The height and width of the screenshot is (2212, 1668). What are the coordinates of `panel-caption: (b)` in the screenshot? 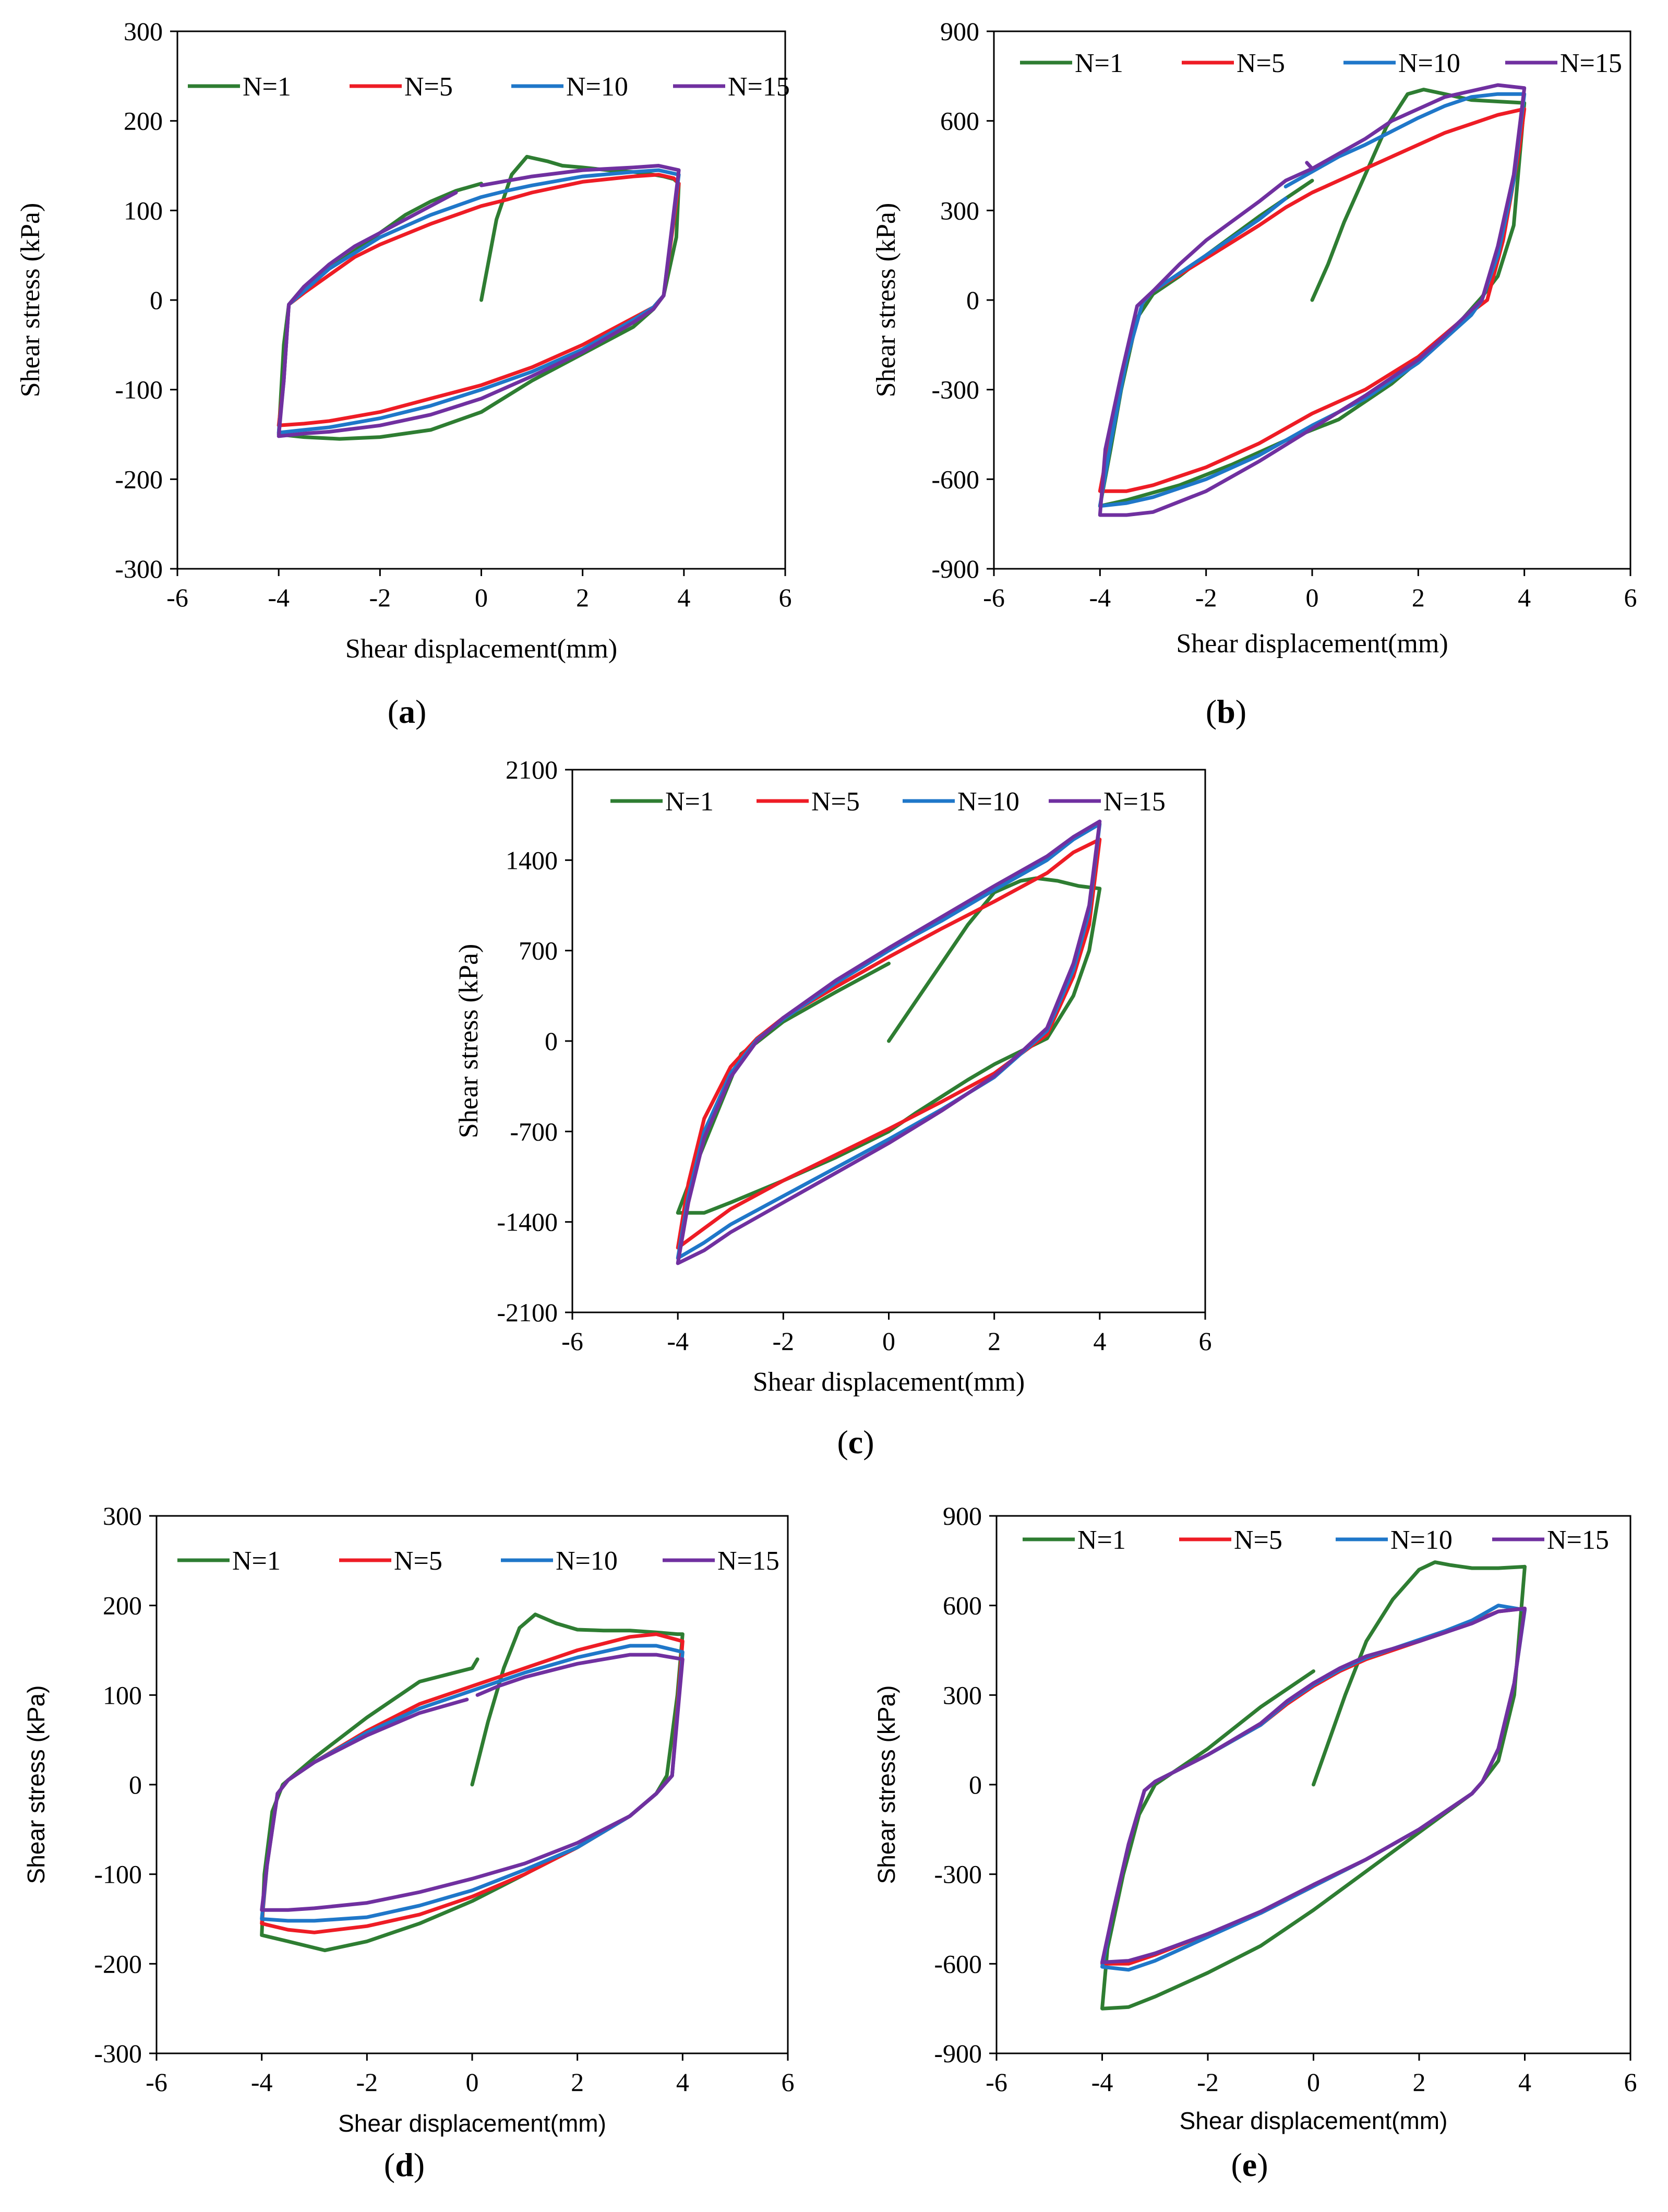 It's located at (1226, 711).